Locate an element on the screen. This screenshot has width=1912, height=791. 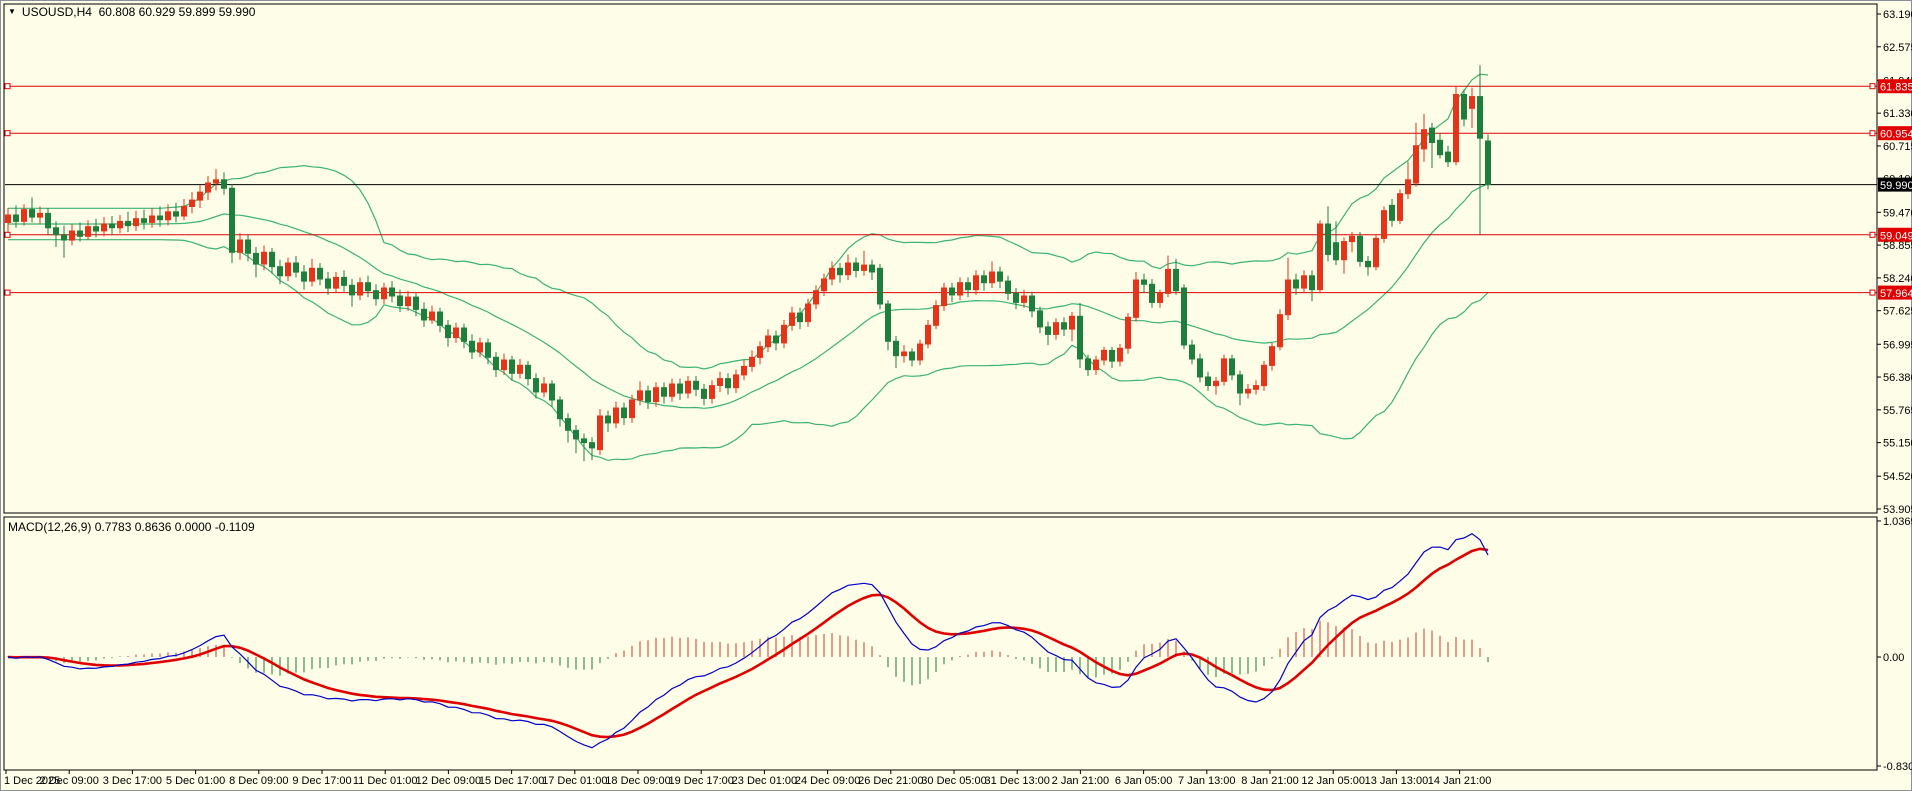
chart-title: ▼ USOUSD,H4 60.808 60.929 59.899 59.990 is located at coordinates (131, 12).